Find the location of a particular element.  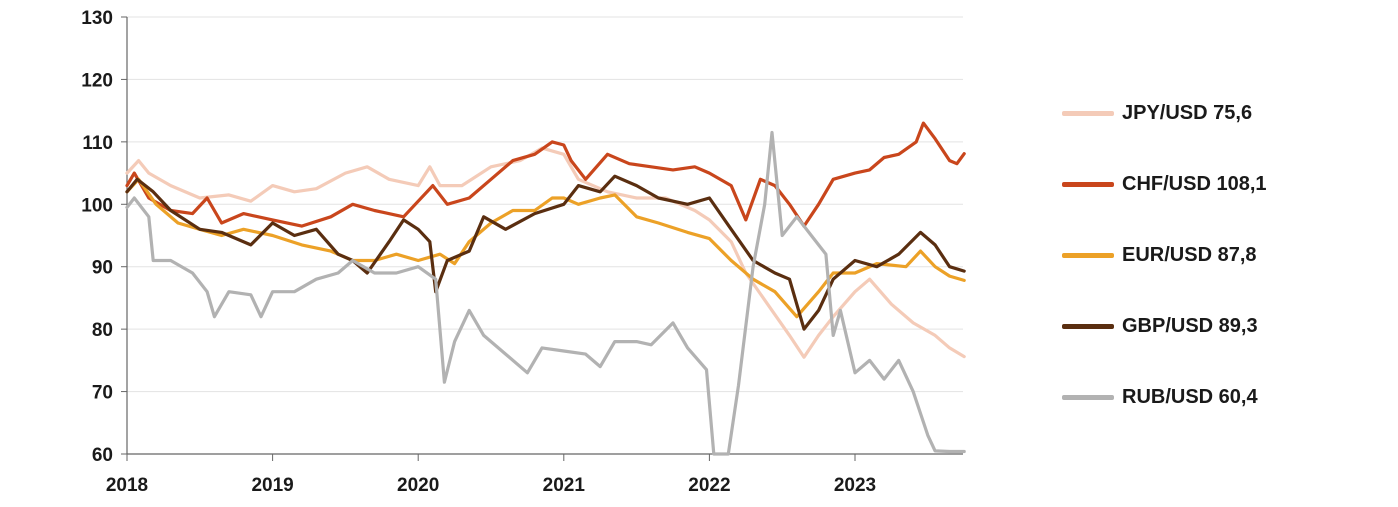

legend-item-chf: CHF/USD 108,1 is located at coordinates (1164, 184).